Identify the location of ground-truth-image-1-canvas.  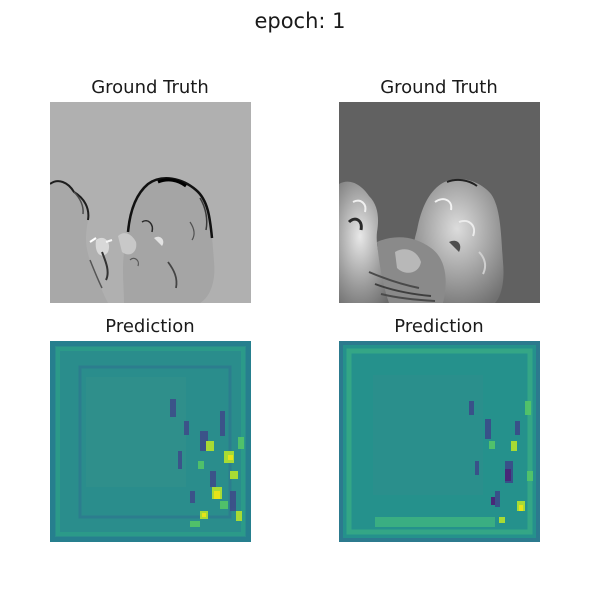
(150, 202).